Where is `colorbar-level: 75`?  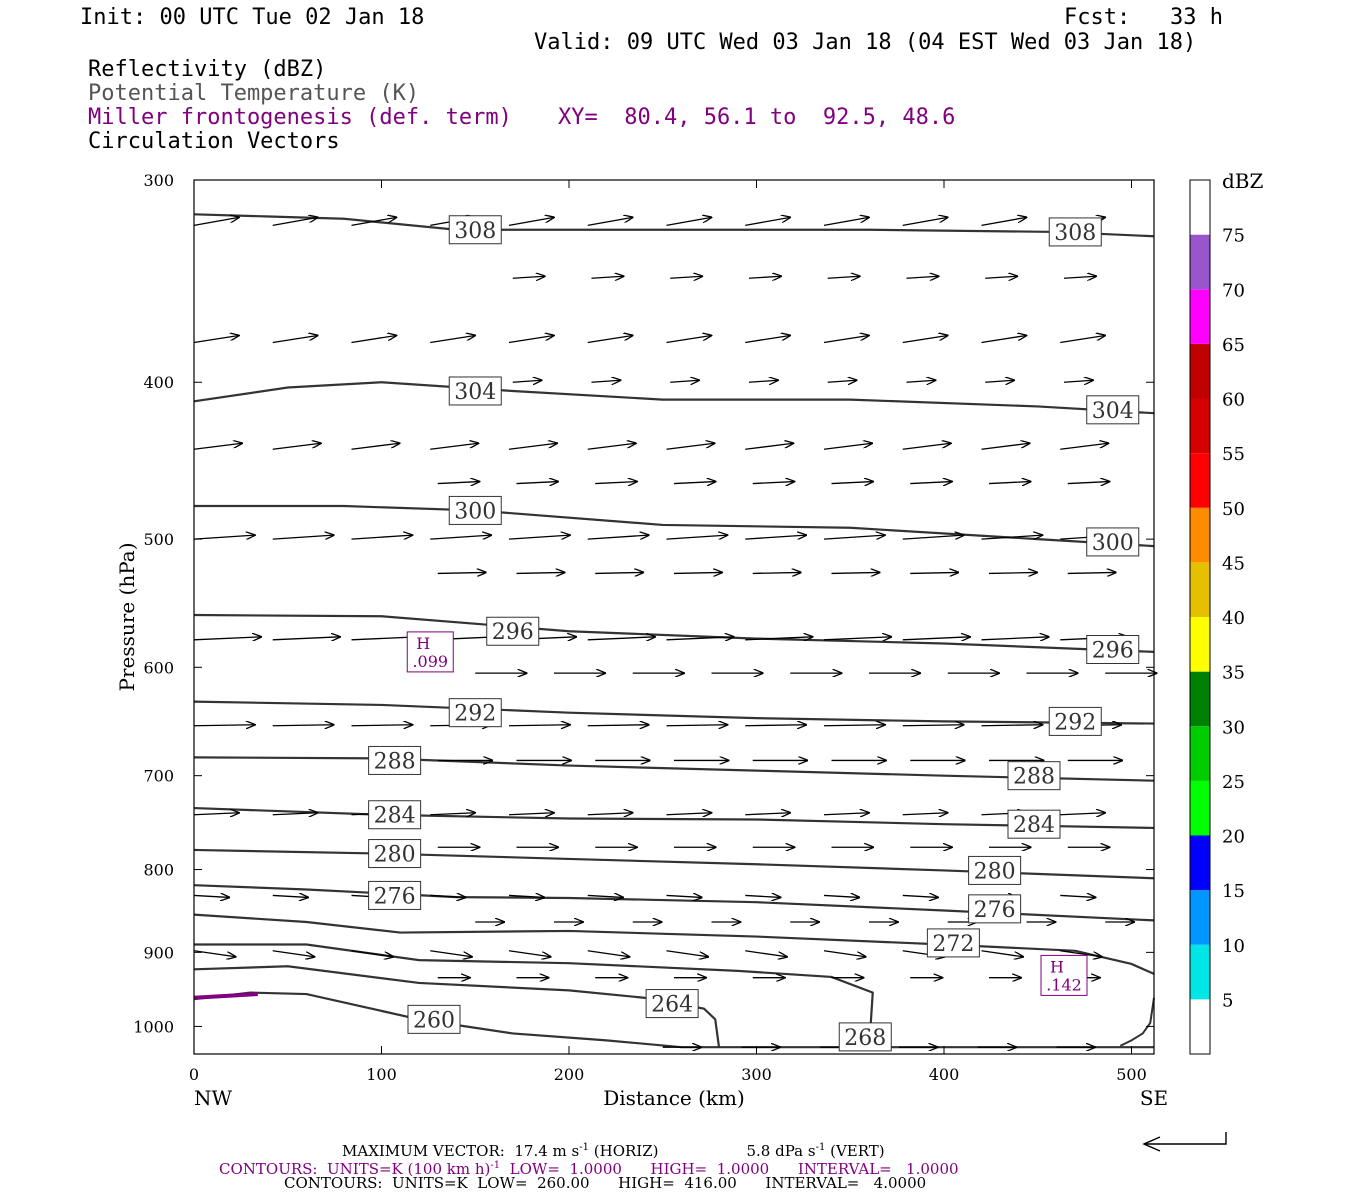
colorbar-level: 75 is located at coordinates (1233, 236).